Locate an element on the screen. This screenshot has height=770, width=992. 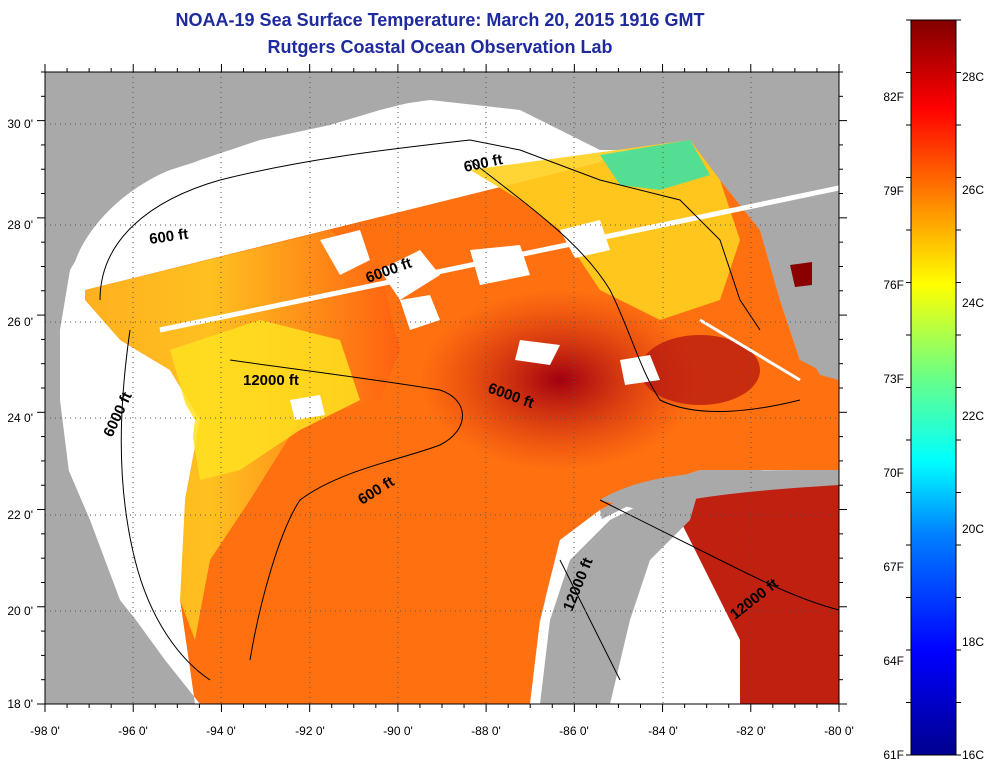
lake-okeechobee is located at coordinates (801, 274).